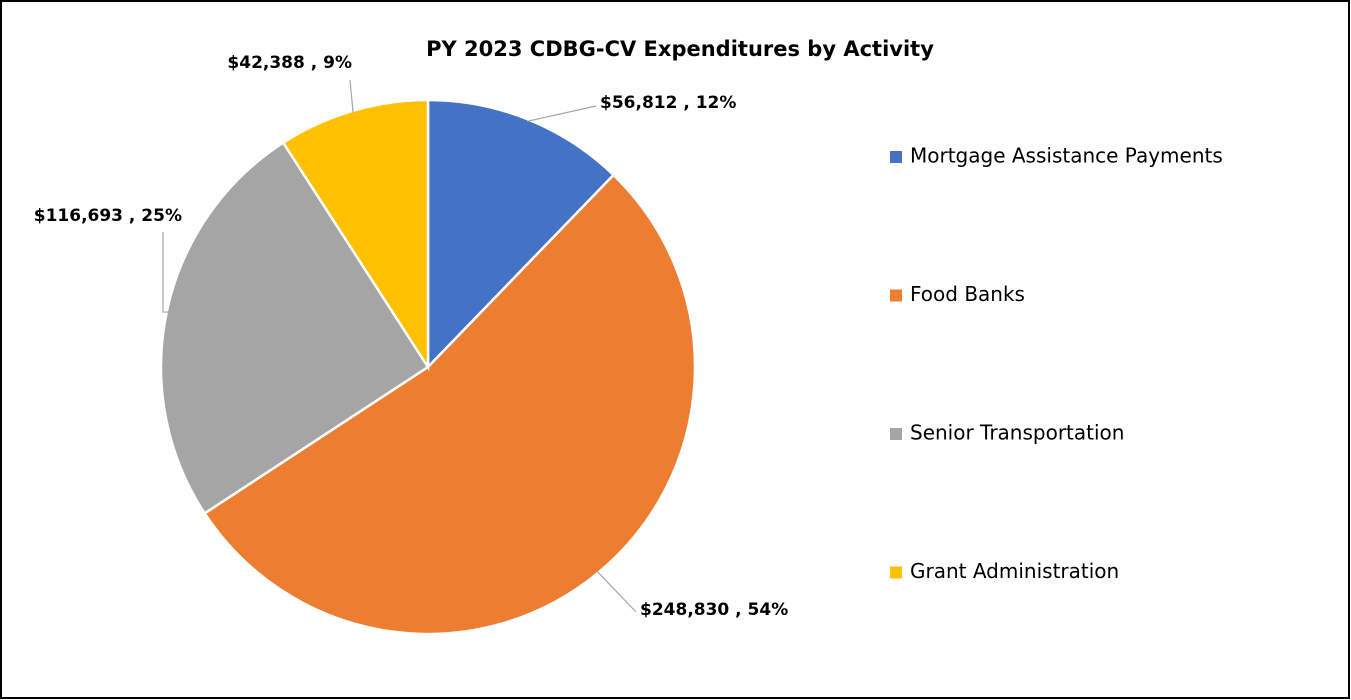  I want to click on pie-slice, so click(521, 234).